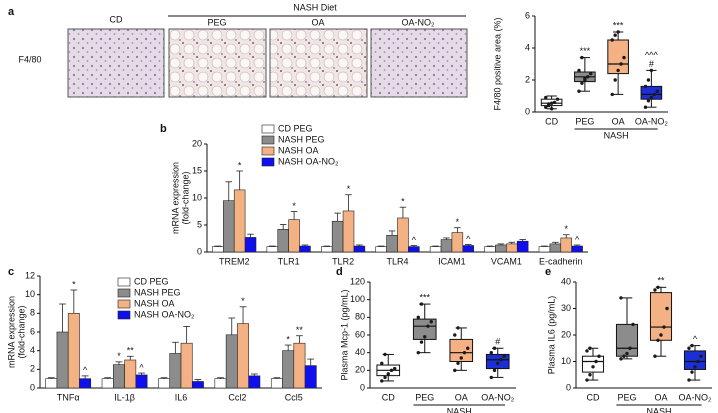 Image resolution: width=718 pixels, height=413 pixels. I want to click on y-axis-label: (fold-change), so click(185, 197).